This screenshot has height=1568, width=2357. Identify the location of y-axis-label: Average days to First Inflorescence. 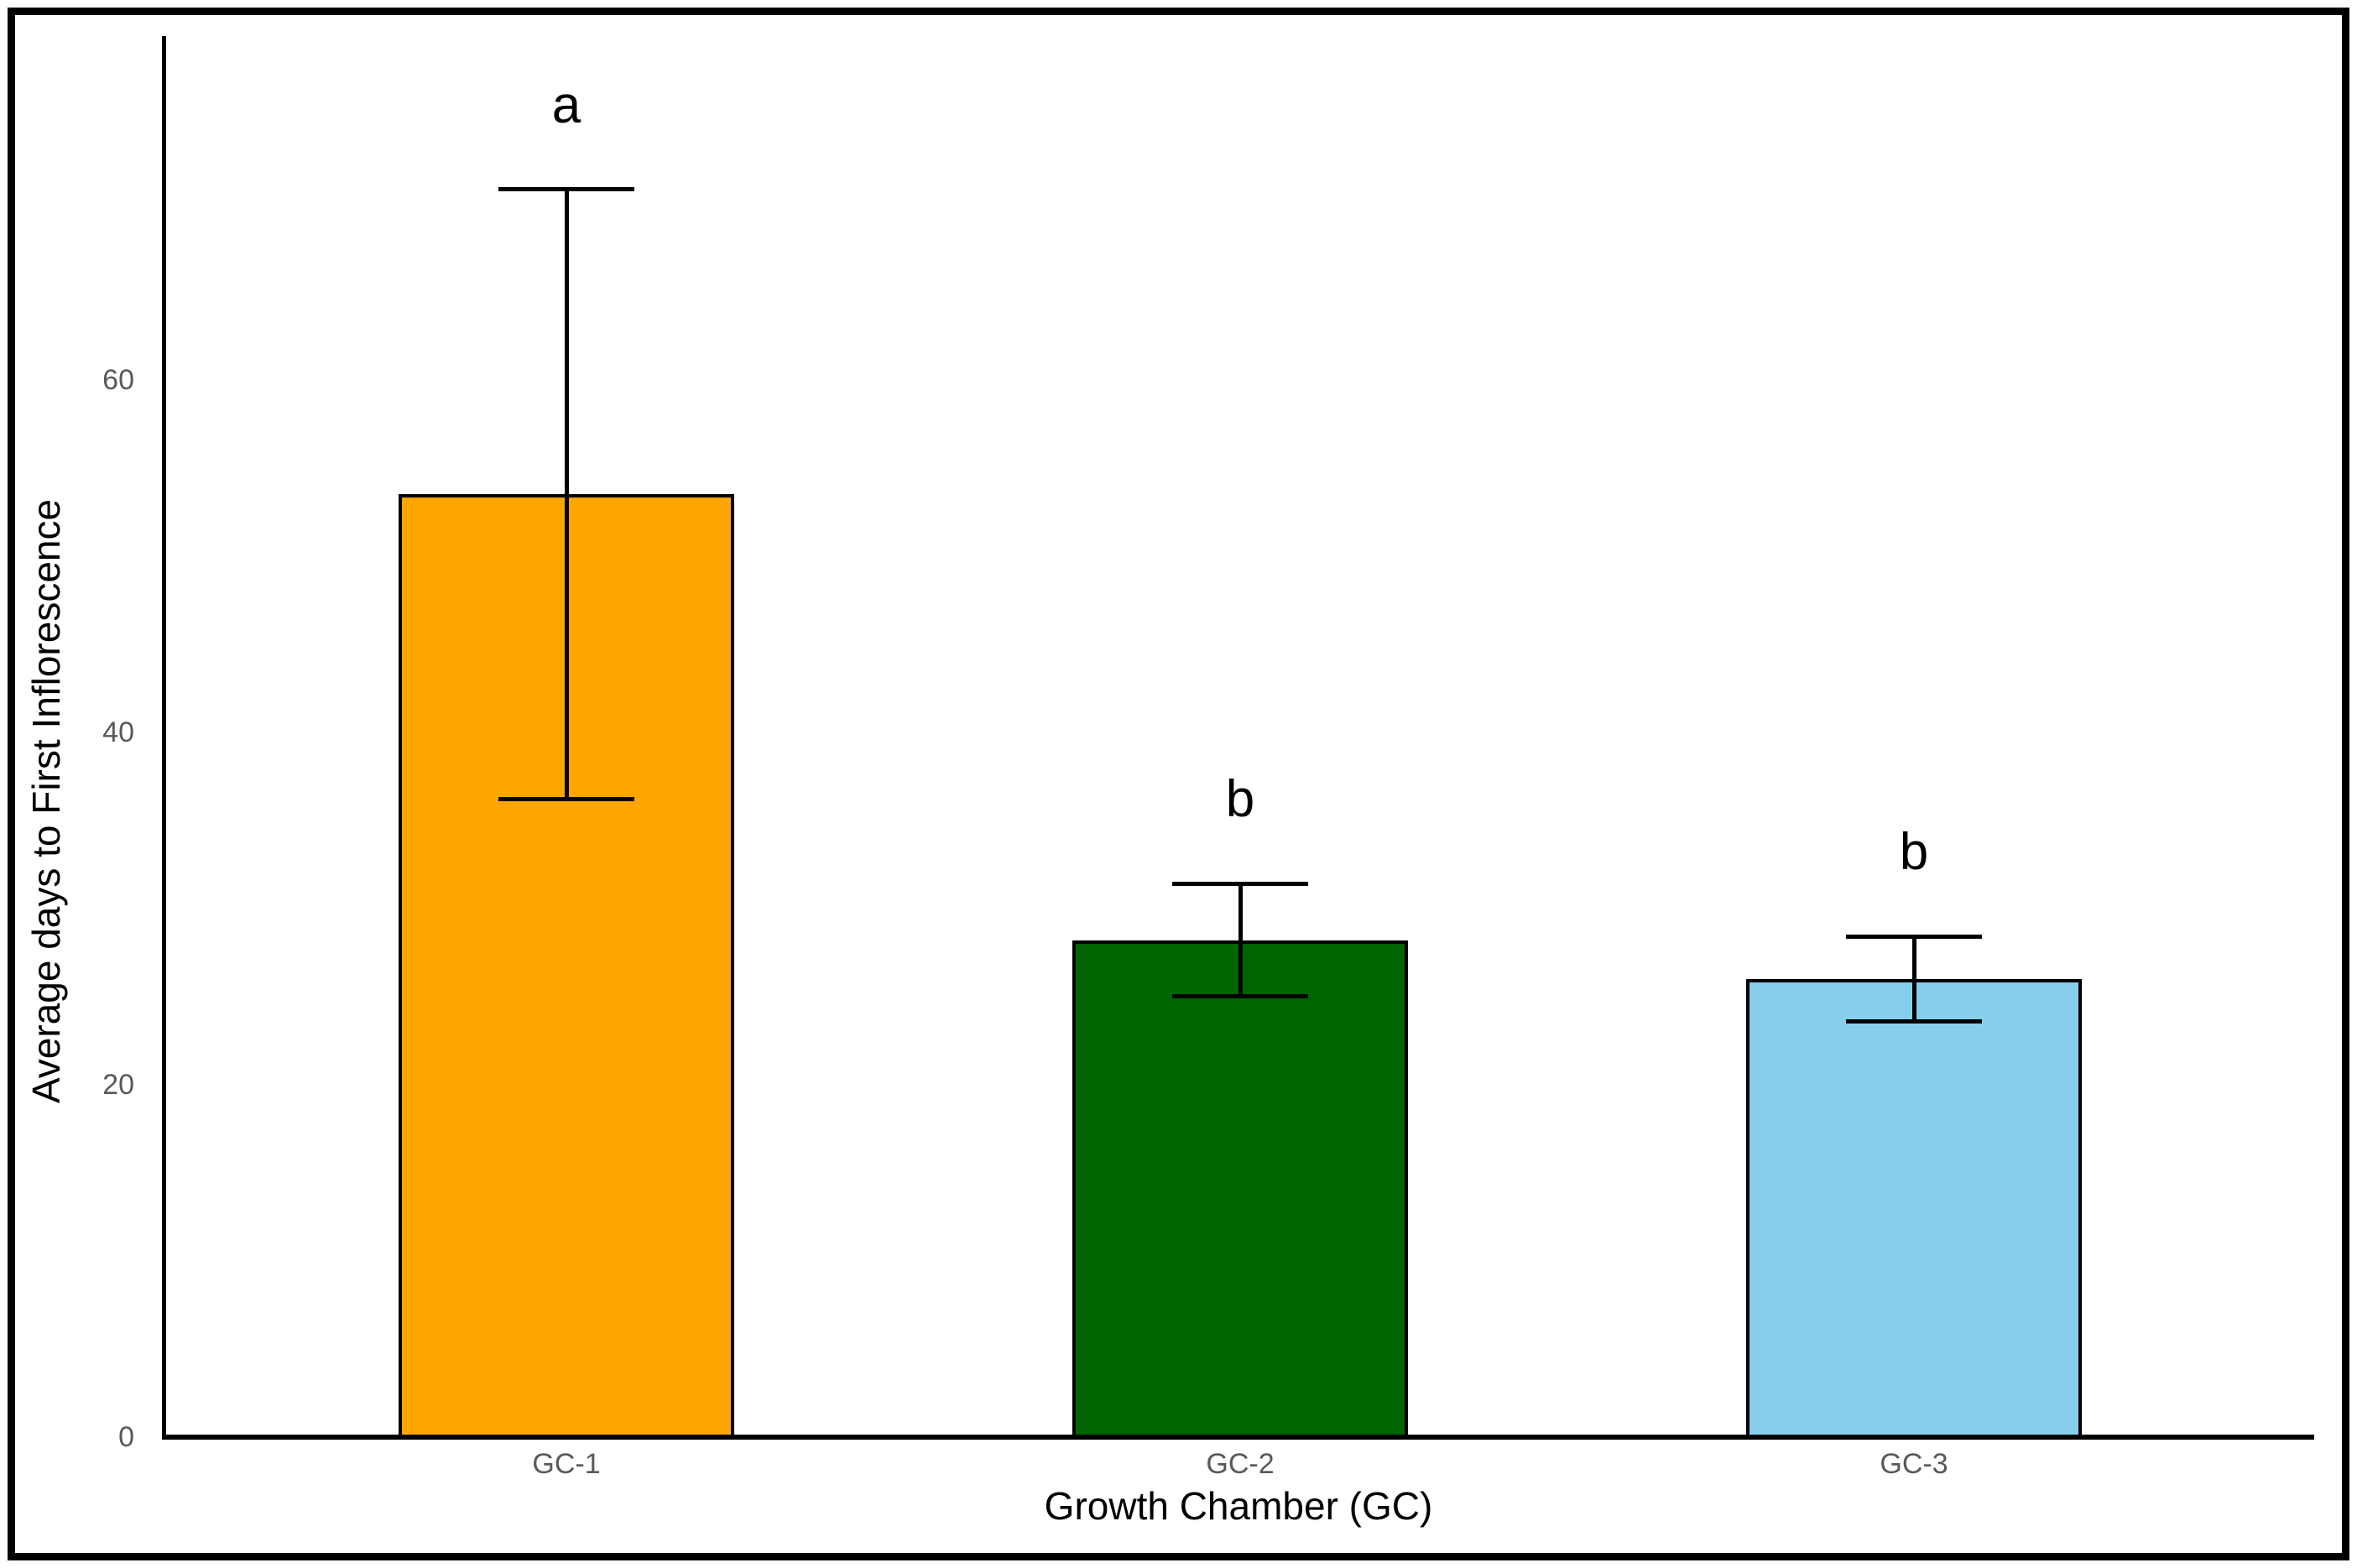
(46, 801).